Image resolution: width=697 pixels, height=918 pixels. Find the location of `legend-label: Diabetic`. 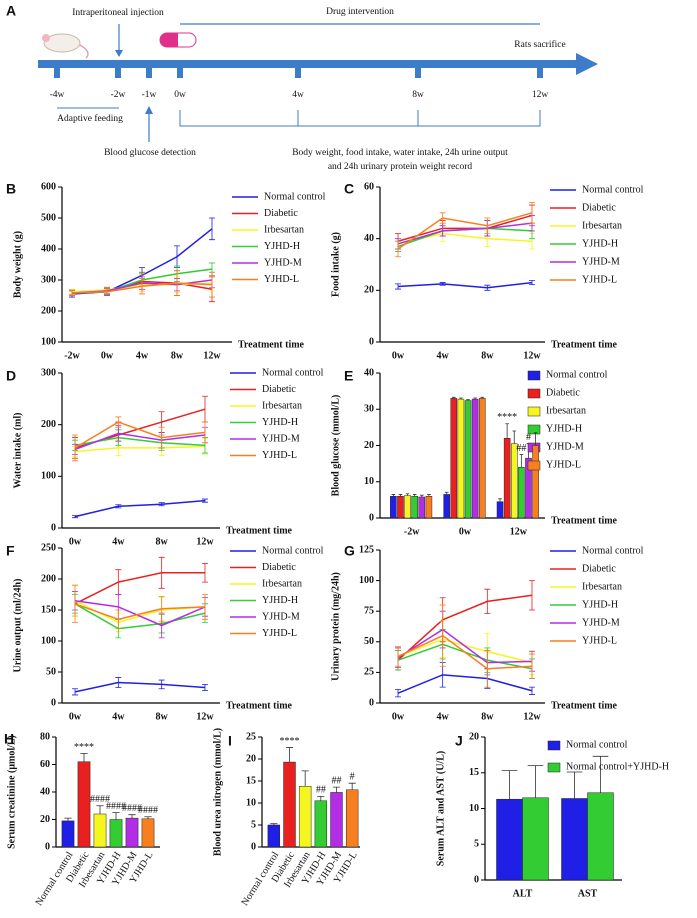

legend-label: Diabetic is located at coordinates (599, 568).